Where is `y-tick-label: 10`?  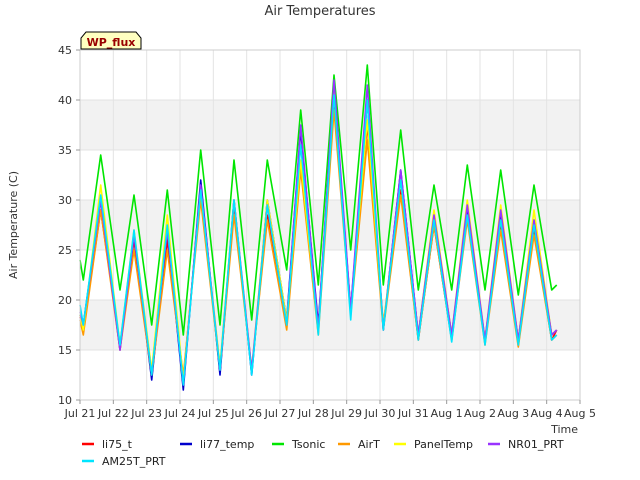 y-tick-label: 10 is located at coordinates (65, 400).